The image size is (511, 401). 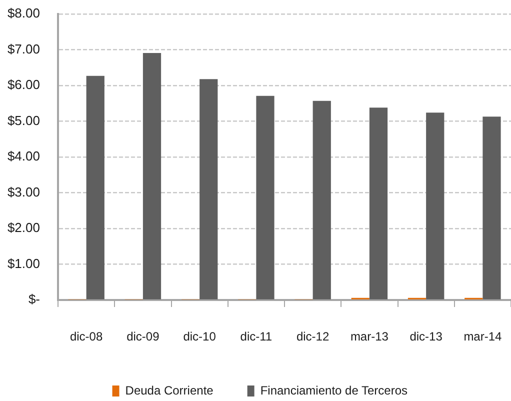 What do you see at coordinates (23, 120) in the screenshot?
I see `y-tick-label: $5.00` at bounding box center [23, 120].